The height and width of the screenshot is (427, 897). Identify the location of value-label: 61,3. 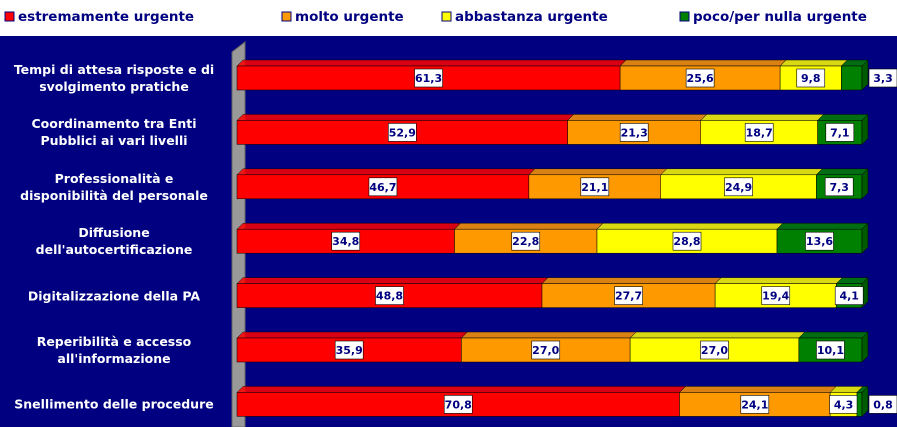
(428, 78).